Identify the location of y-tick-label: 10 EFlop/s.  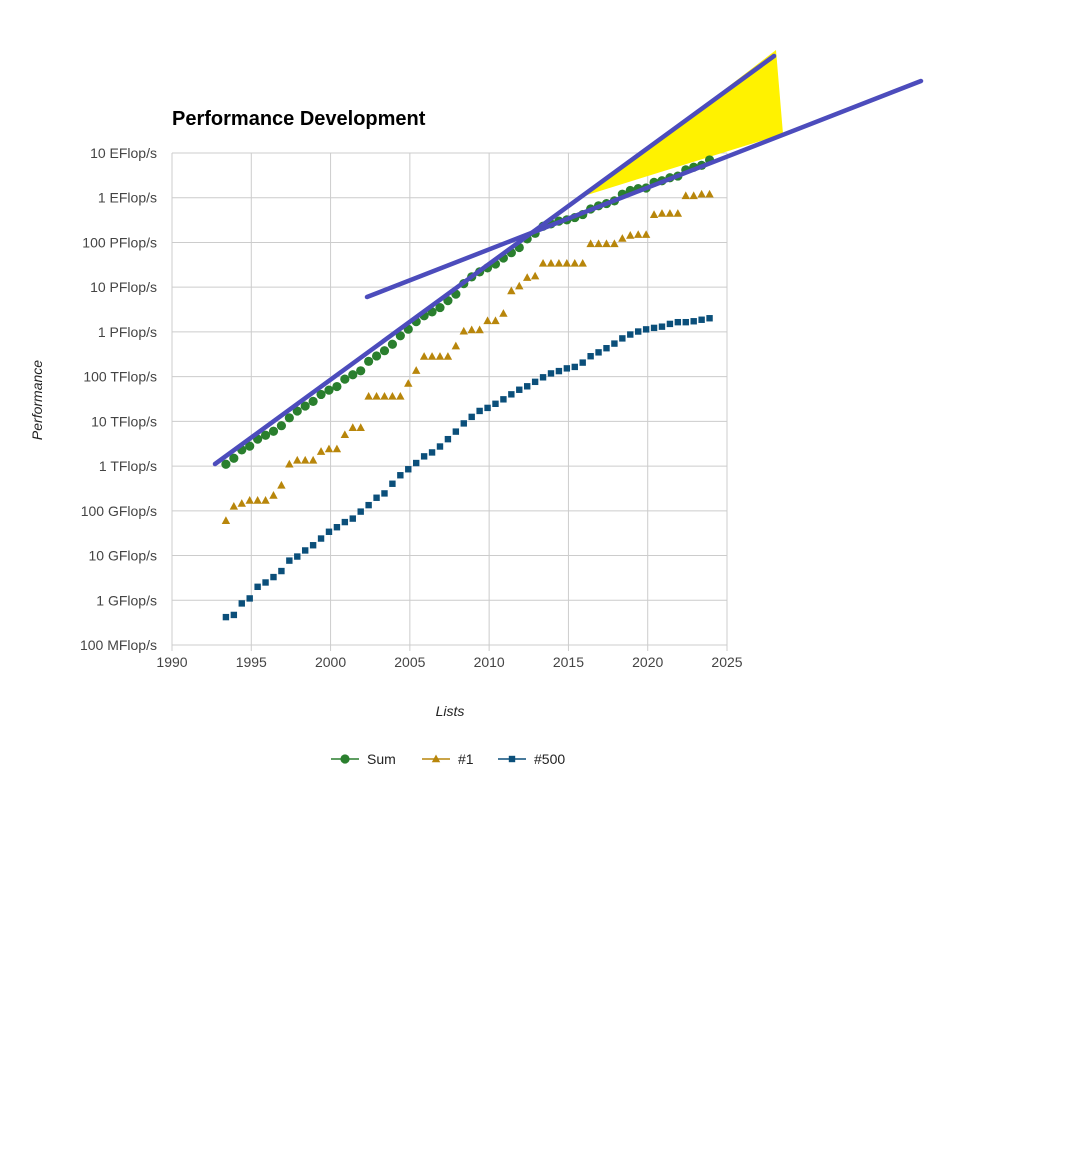
(123, 153).